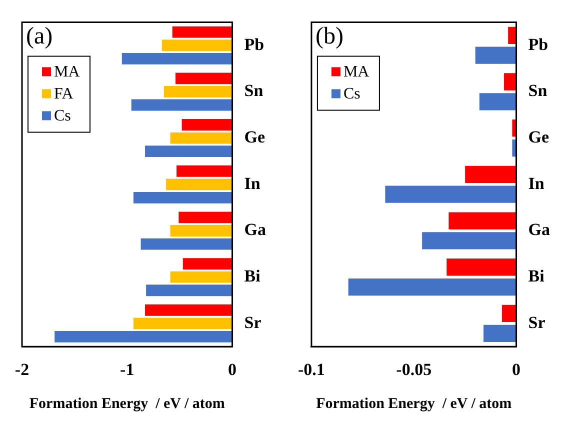  I want to click on x-tick-label: -1, so click(127, 370).